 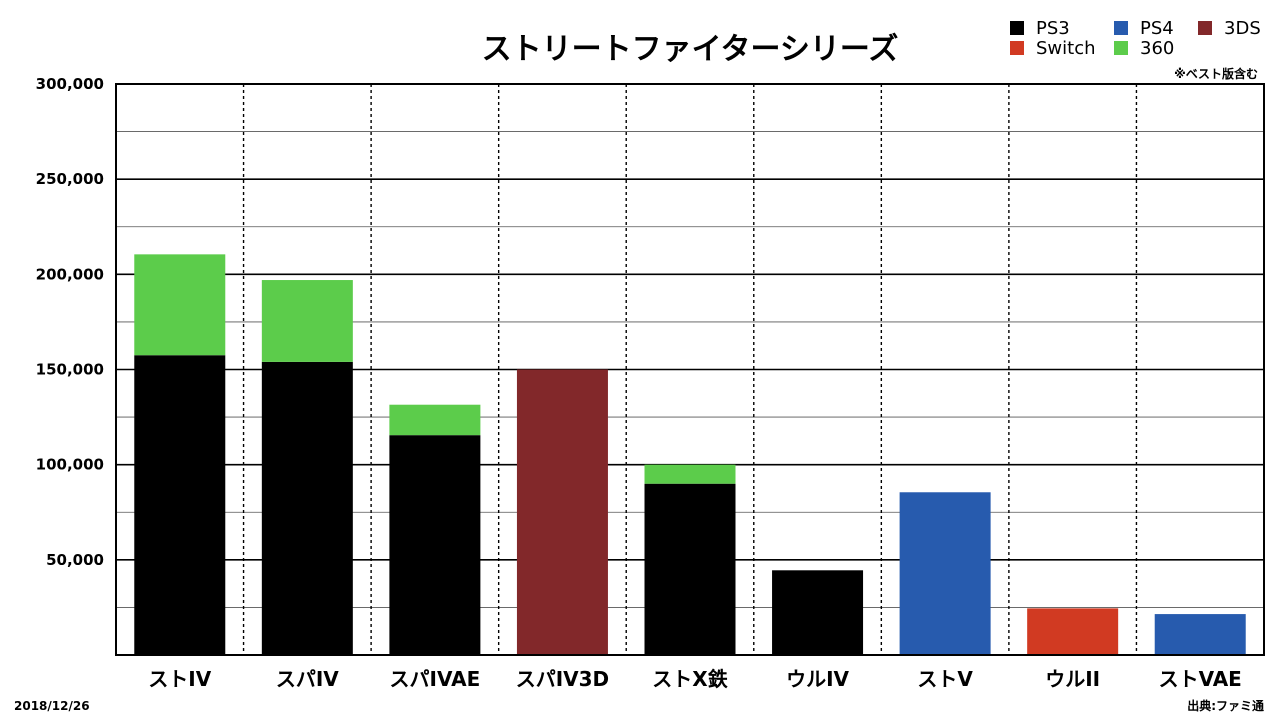 What do you see at coordinates (1135, 38) in the screenshot?
I see `legend: PS3 PS4 3DS Switch 360` at bounding box center [1135, 38].